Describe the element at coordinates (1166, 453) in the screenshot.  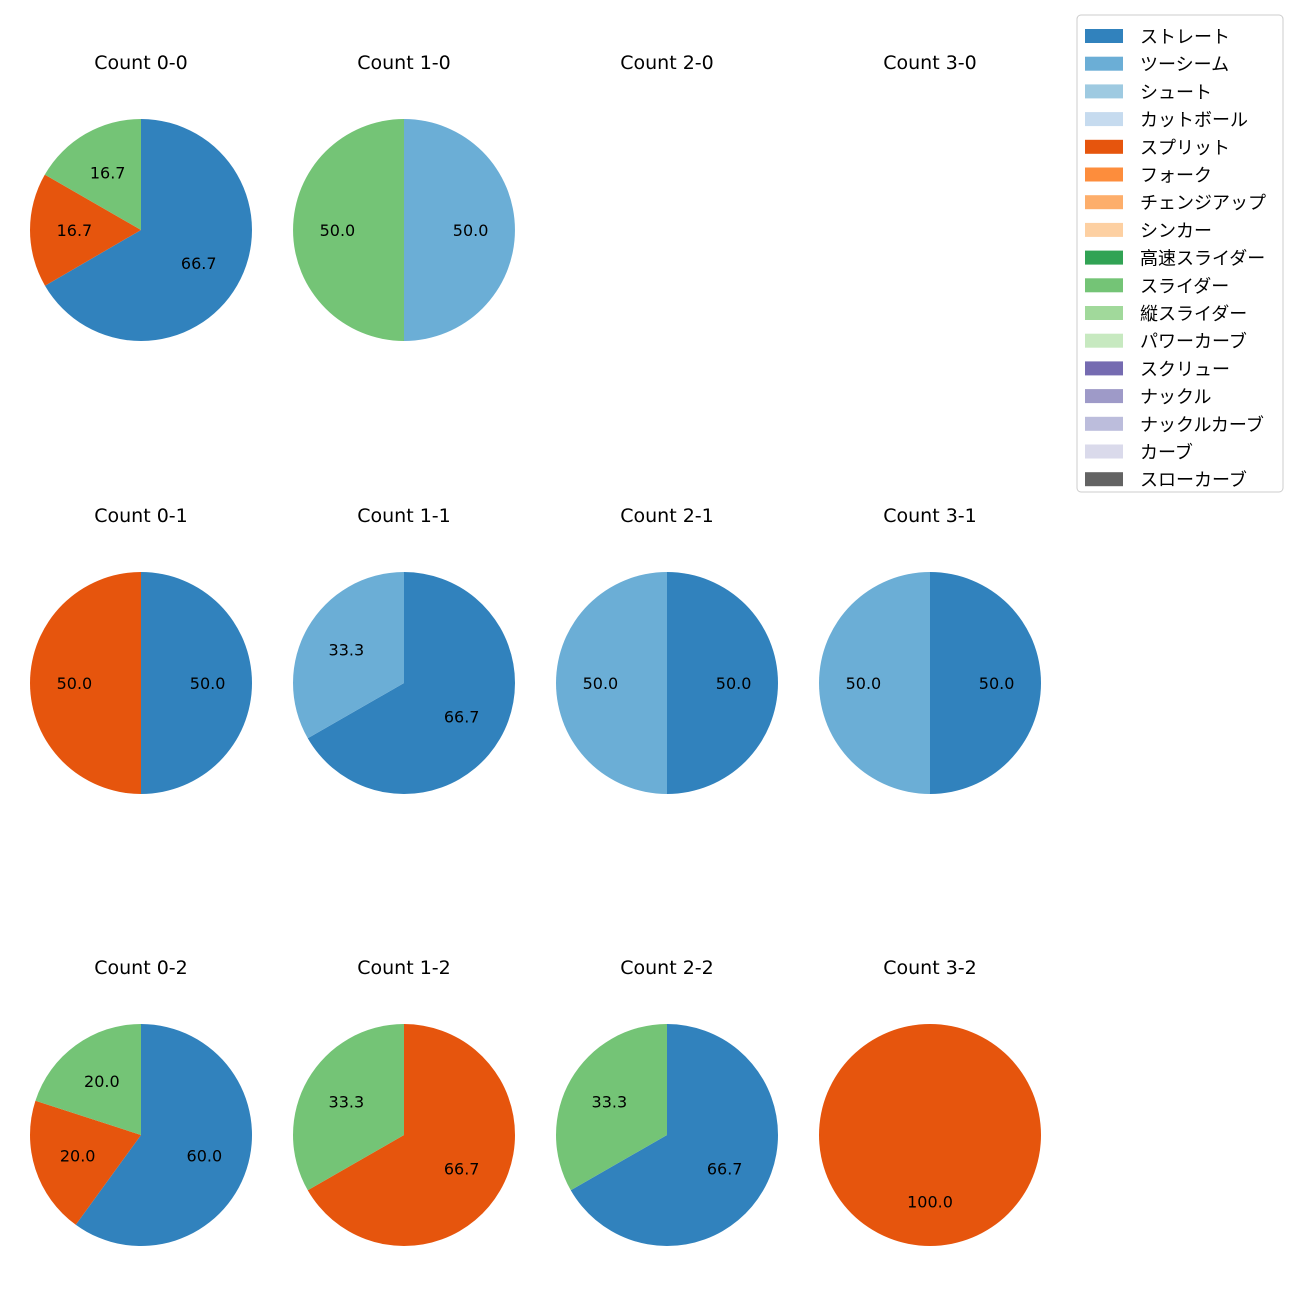
I see `legend-label: カーブ` at that location.